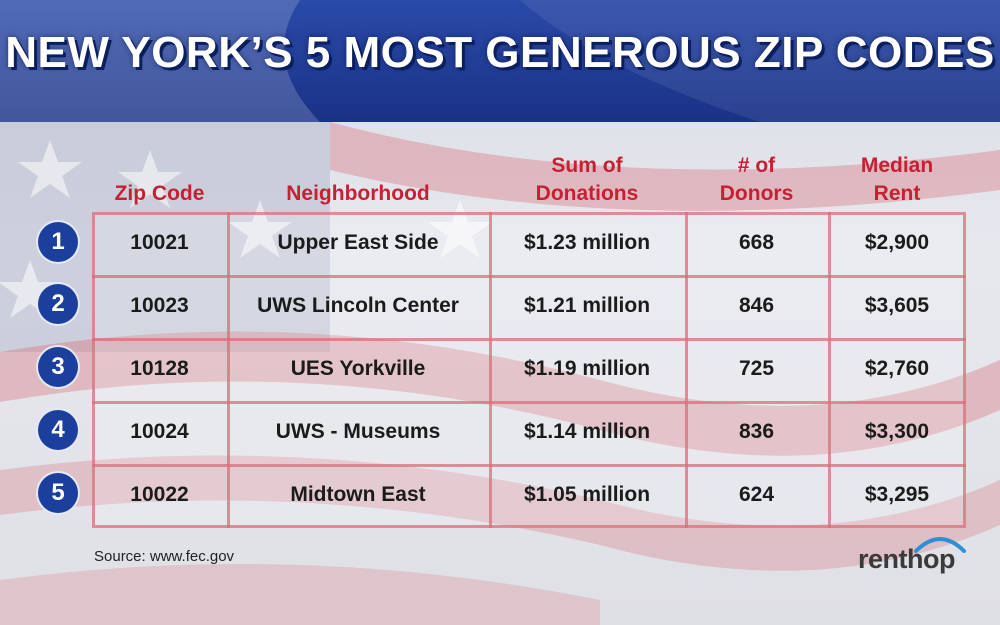 The height and width of the screenshot is (625, 1000). What do you see at coordinates (58, 304) in the screenshot?
I see `rank-badge: 2` at bounding box center [58, 304].